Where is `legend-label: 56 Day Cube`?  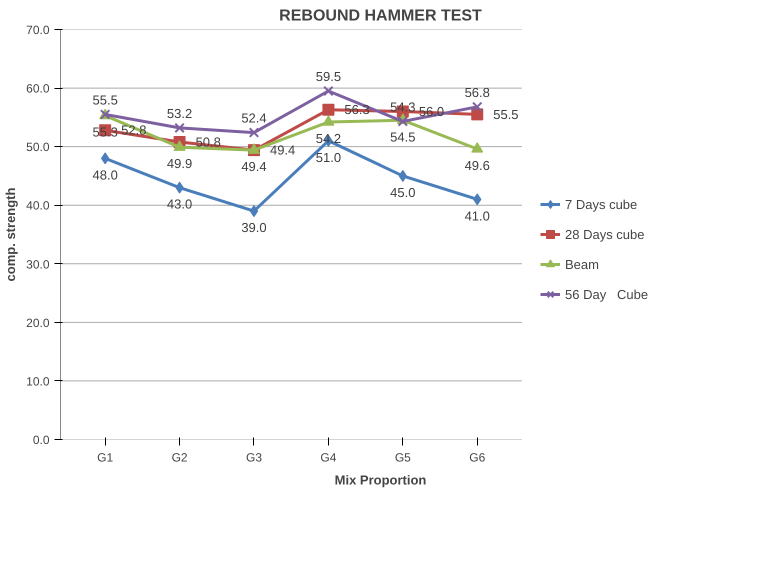 legend-label: 56 Day Cube is located at coordinates (606, 294).